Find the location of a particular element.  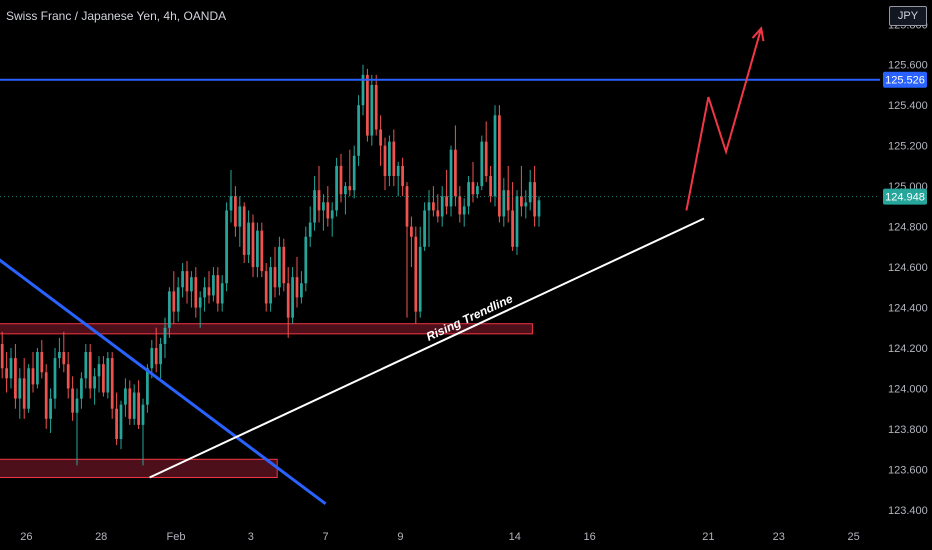

y-tick-label: 125.400 is located at coordinates (908, 106).